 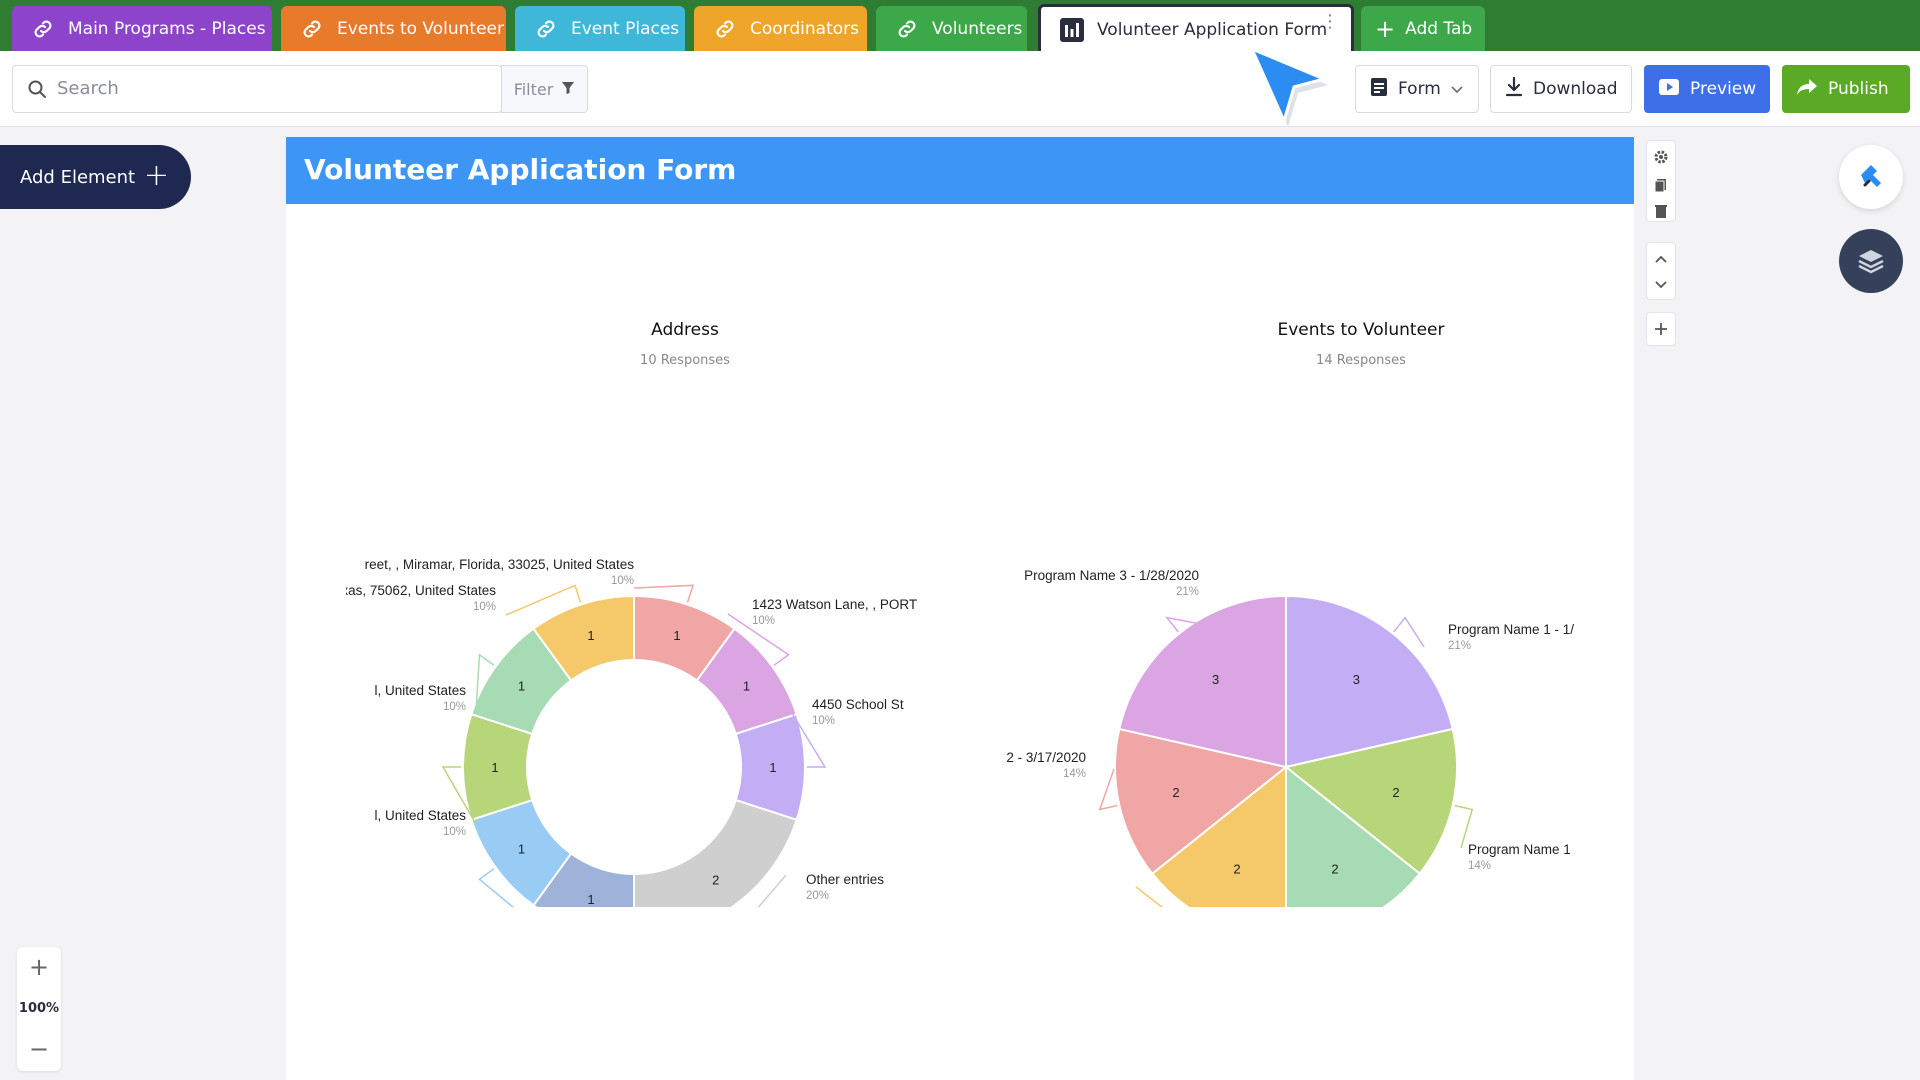 I want to click on report-chart-icon, so click(x=1072, y=30).